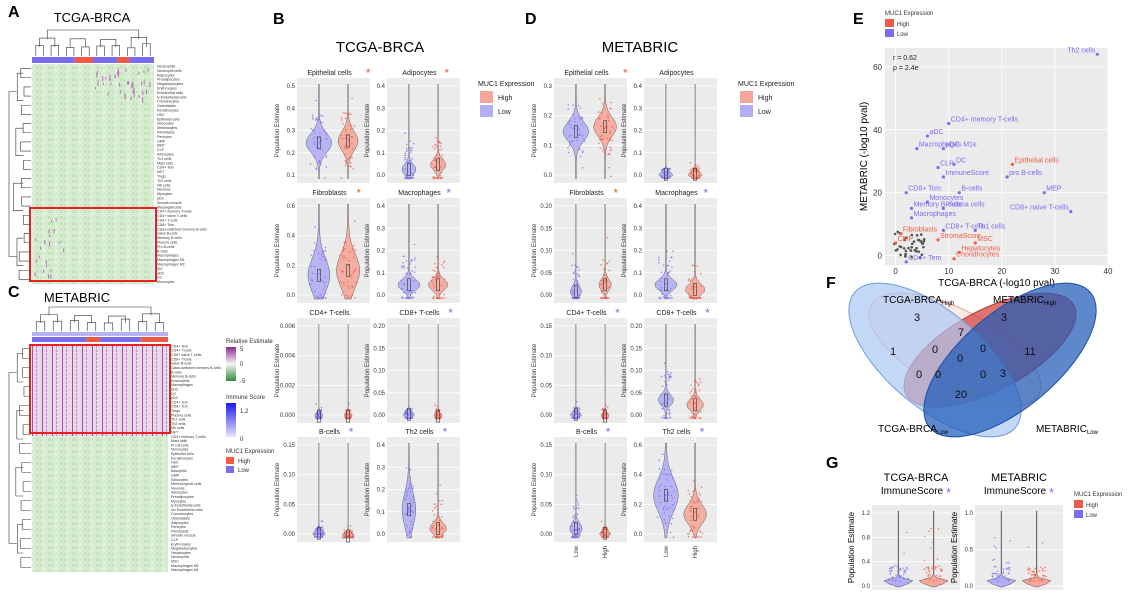  I want to click on y-tick-label: 0.1, so click(548, 146).